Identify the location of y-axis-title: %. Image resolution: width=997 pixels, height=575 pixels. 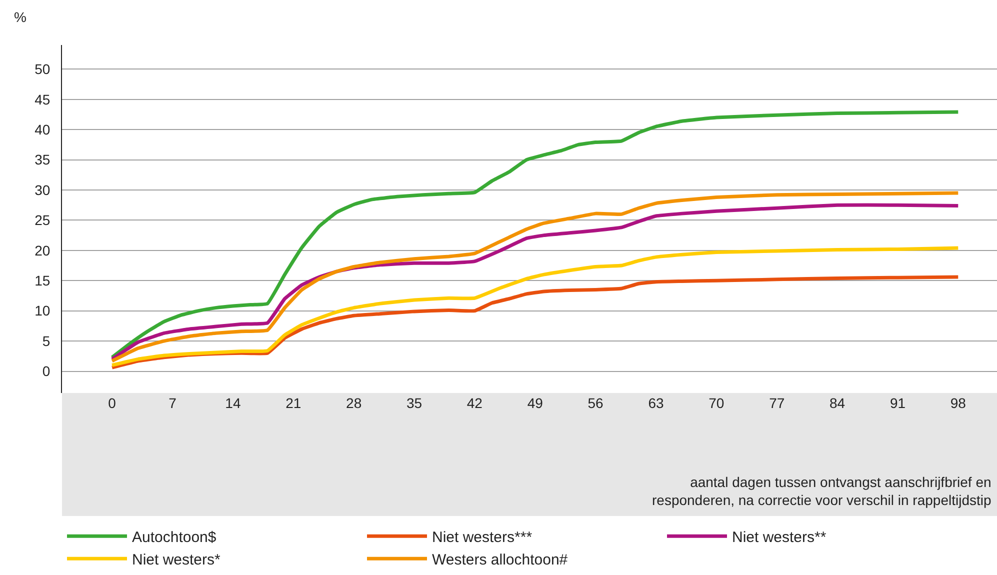
(20, 17).